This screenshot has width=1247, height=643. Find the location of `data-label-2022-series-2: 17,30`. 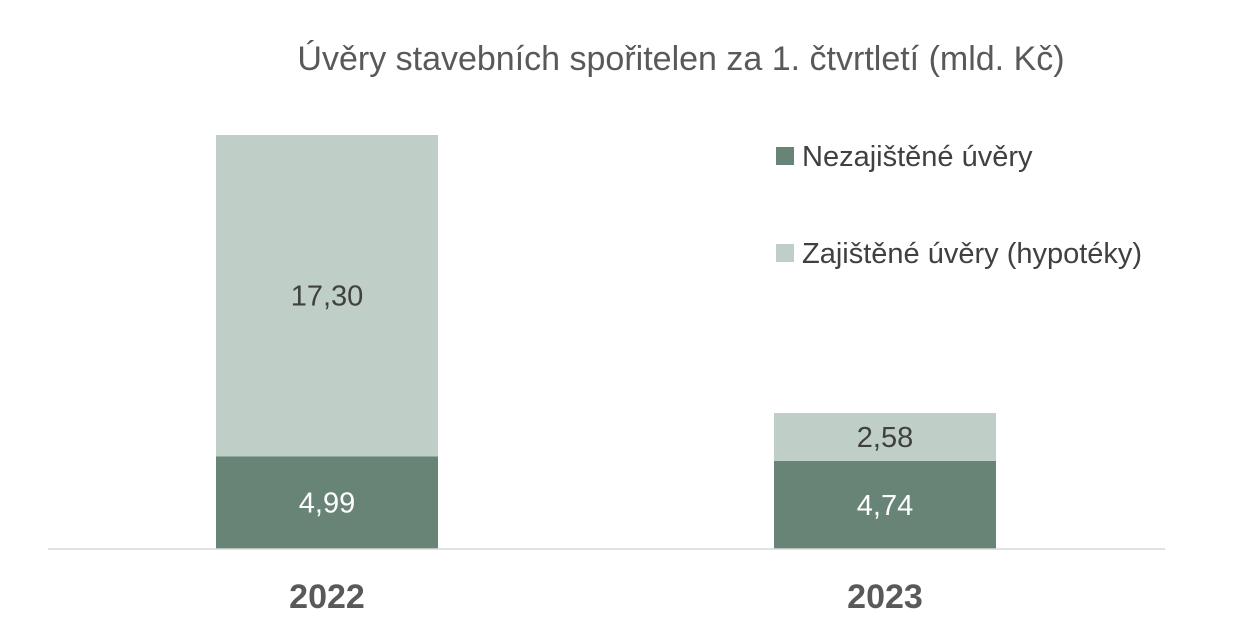

data-label-2022-series-2: 17,30 is located at coordinates (327, 297).